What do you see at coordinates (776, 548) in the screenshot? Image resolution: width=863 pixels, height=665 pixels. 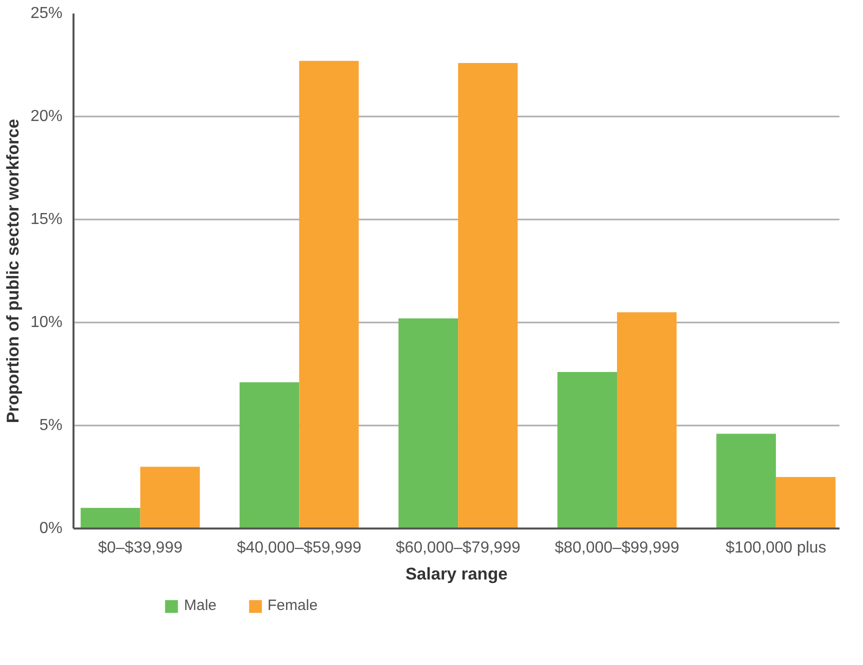 I see `x-tick-label: $100,000 plus` at bounding box center [776, 548].